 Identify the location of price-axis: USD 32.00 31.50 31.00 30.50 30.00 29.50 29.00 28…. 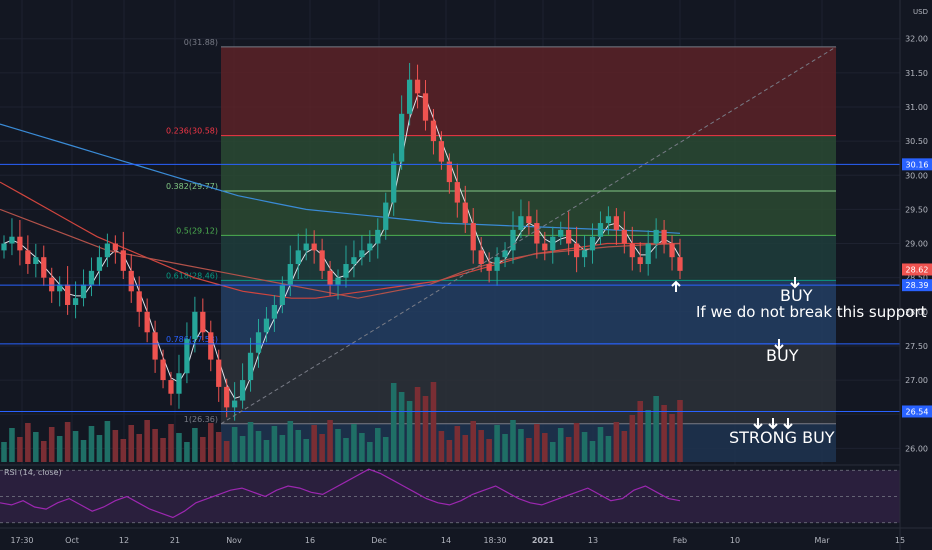
(915, 275).